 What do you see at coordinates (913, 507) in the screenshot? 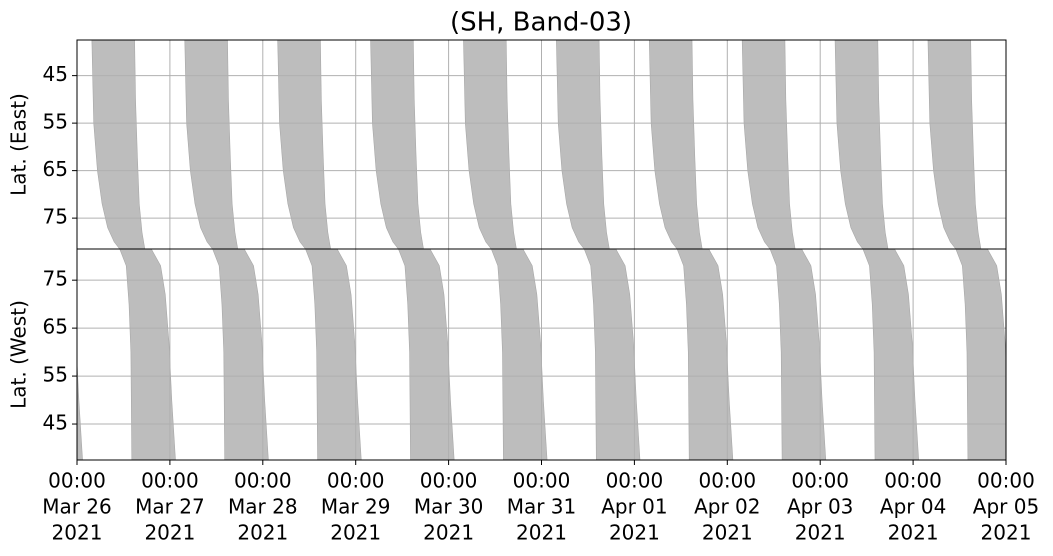
I see `x-tick-label: Apr 04` at bounding box center [913, 507].